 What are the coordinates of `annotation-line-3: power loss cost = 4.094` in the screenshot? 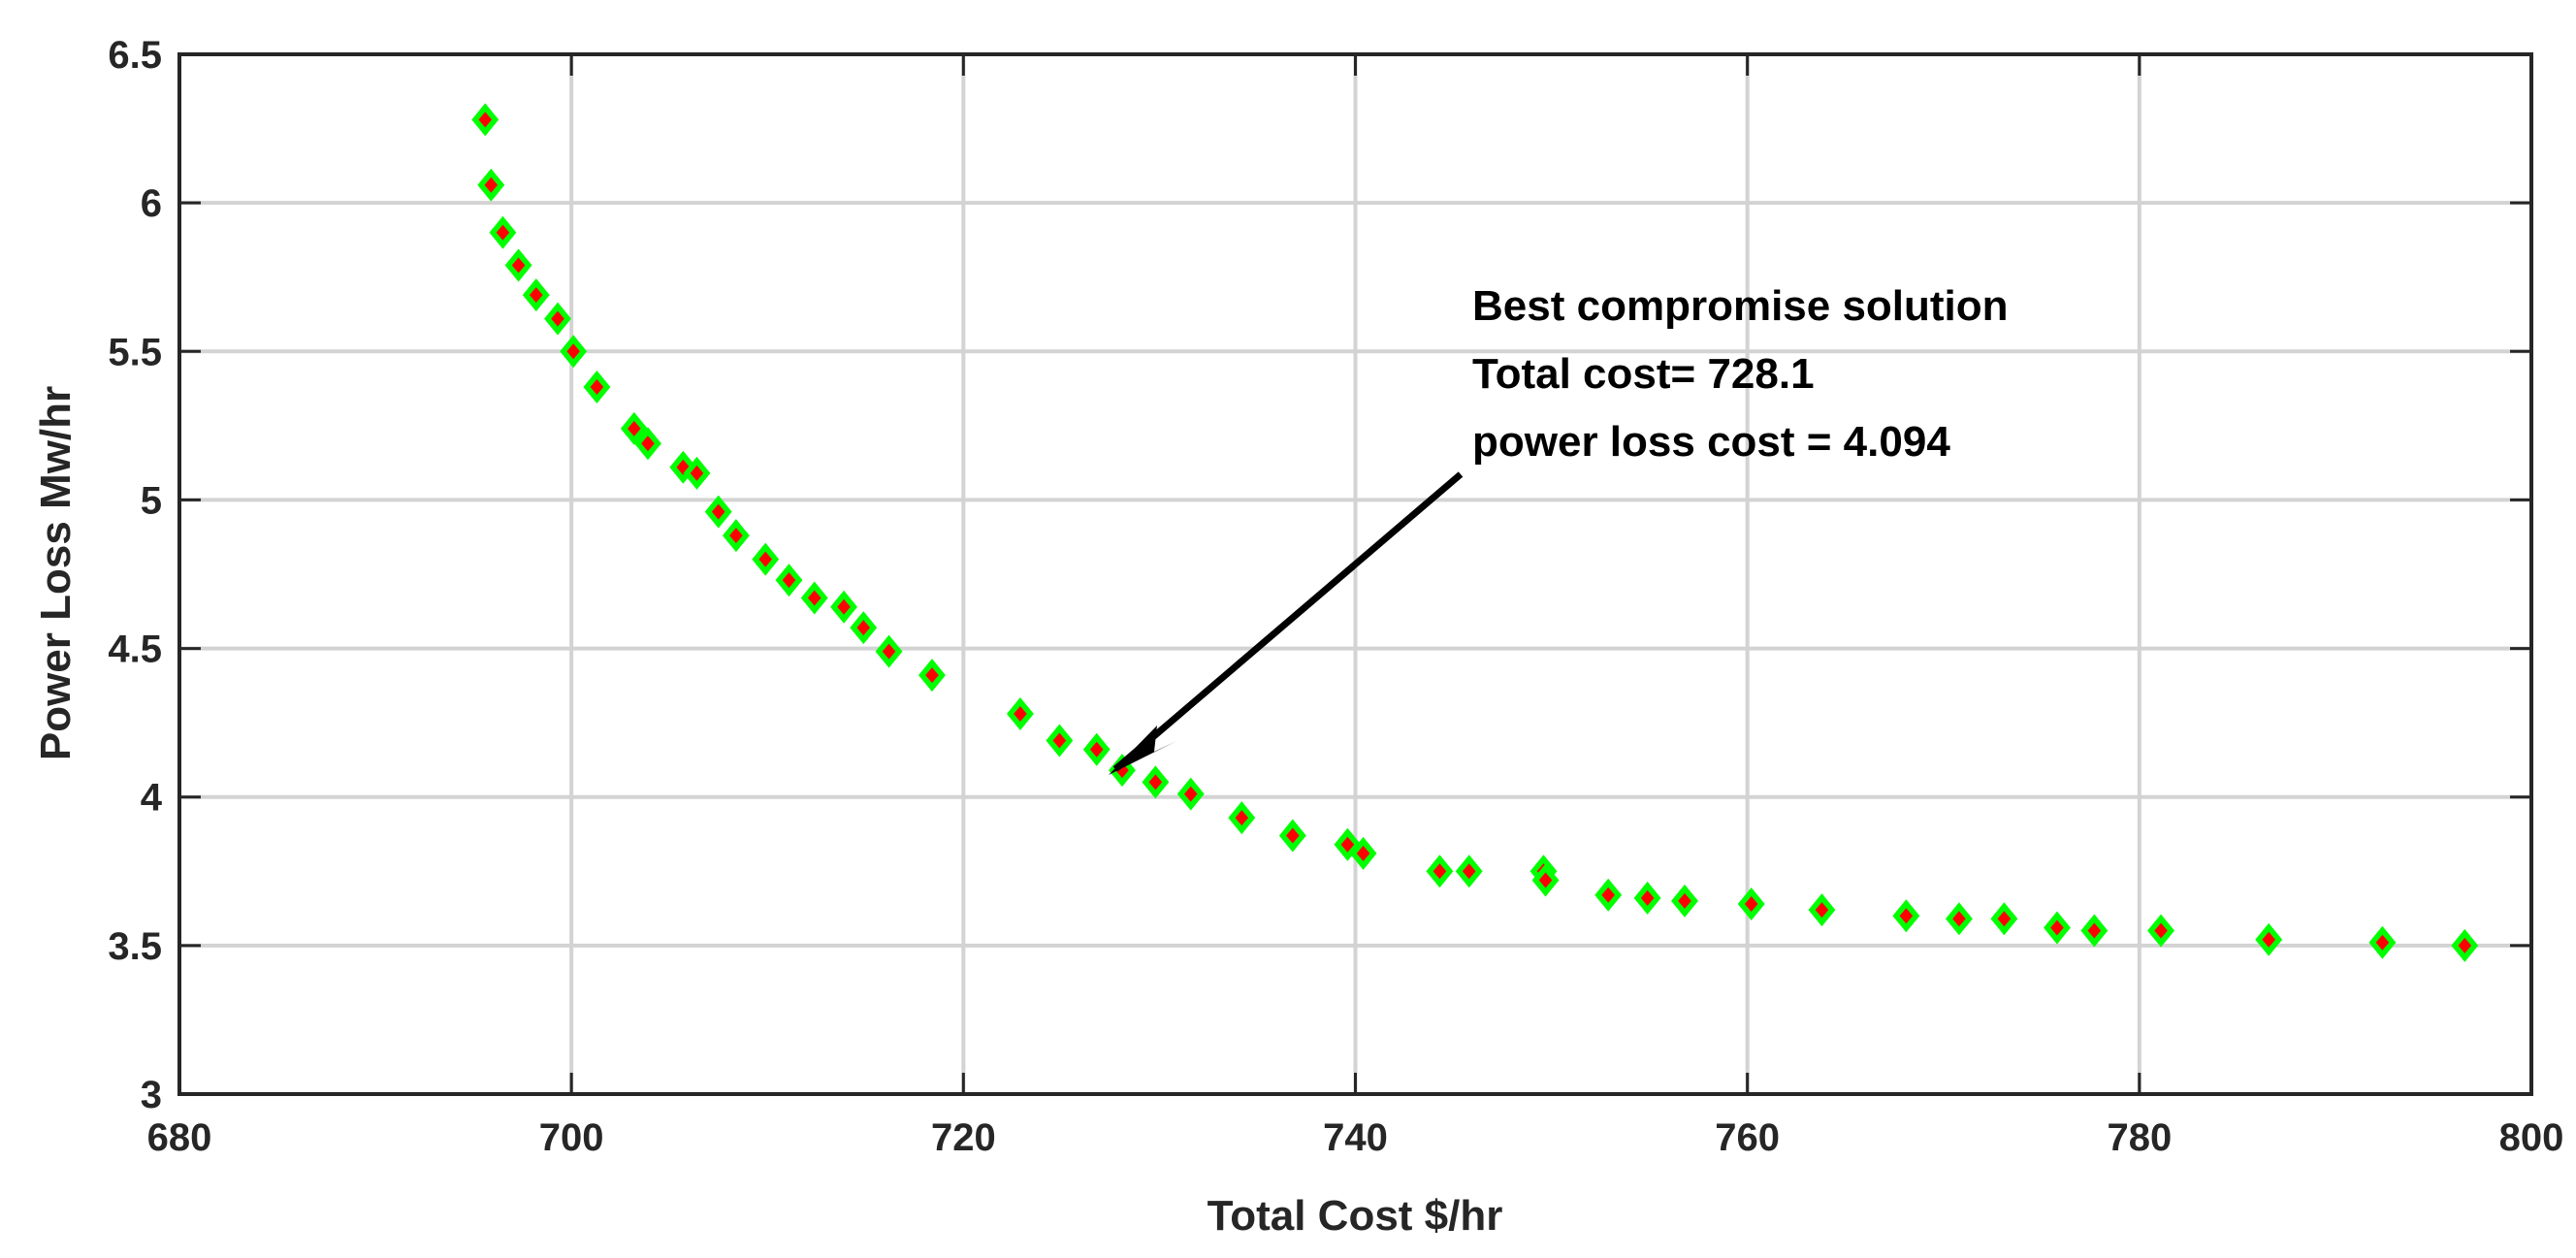 It's located at (1711, 442).